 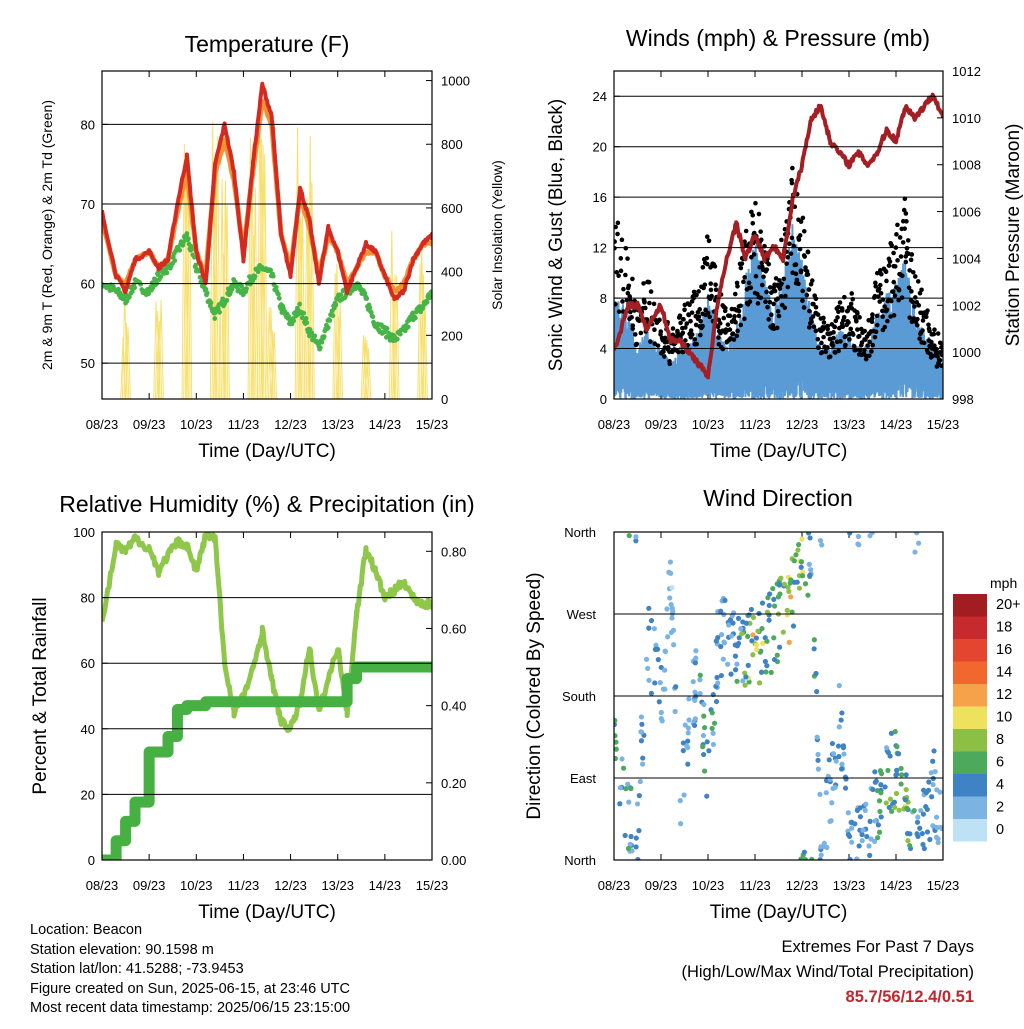 What do you see at coordinates (943, 885) in the screenshot?
I see `x-tick-label: 15/23` at bounding box center [943, 885].